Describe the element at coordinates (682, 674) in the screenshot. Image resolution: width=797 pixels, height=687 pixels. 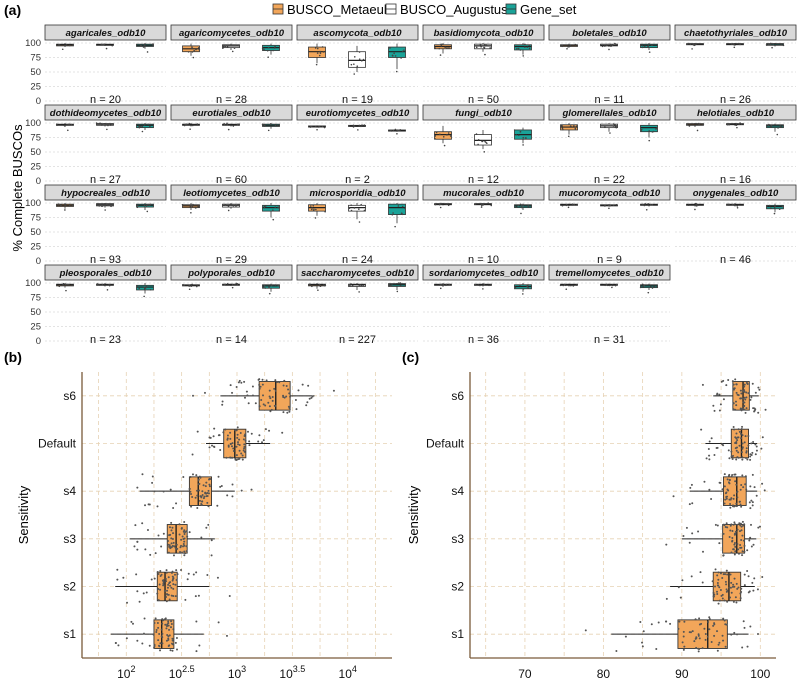
I see `x-tick-label: 90` at that location.